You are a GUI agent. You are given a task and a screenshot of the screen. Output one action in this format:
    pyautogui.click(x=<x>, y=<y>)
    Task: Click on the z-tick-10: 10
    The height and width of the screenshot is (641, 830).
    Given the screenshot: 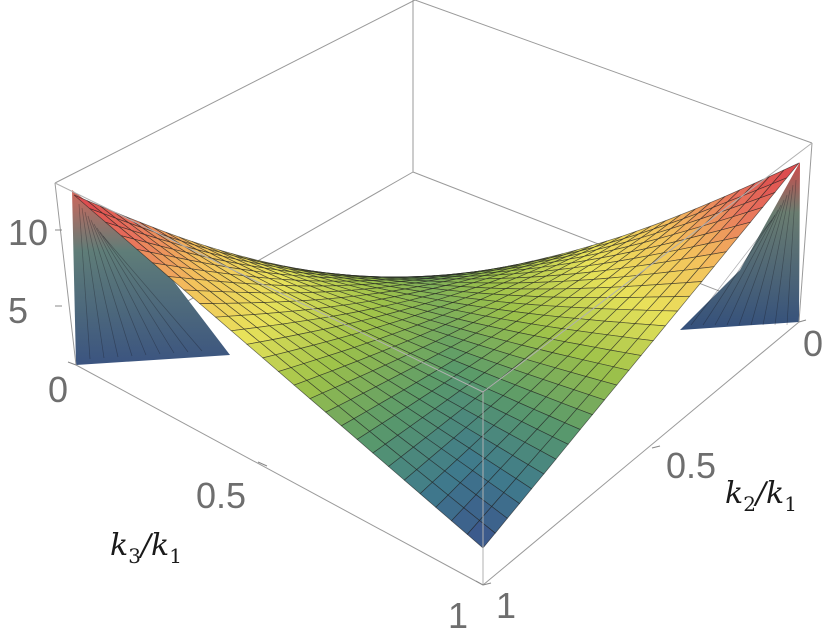 What is the action you would take?
    pyautogui.click(x=28, y=232)
    